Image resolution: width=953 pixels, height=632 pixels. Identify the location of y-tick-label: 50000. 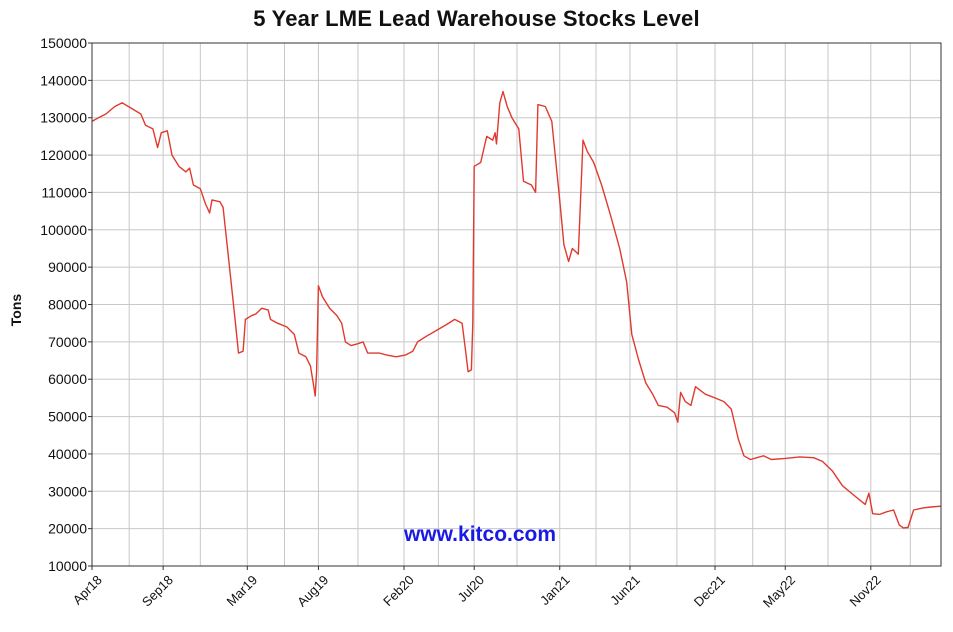
(67, 417).